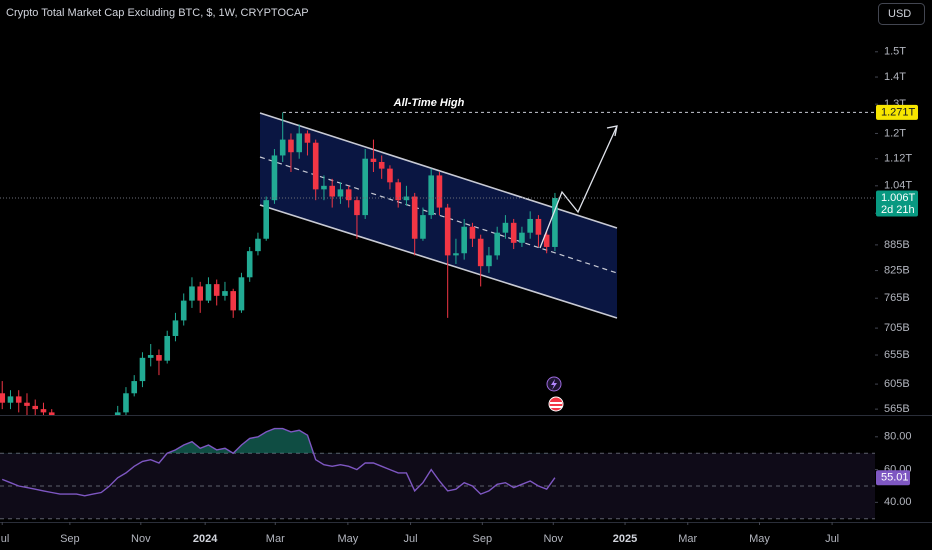  Describe the element at coordinates (895, 52) in the screenshot. I see `y-tick-label: 1.5T` at that location.